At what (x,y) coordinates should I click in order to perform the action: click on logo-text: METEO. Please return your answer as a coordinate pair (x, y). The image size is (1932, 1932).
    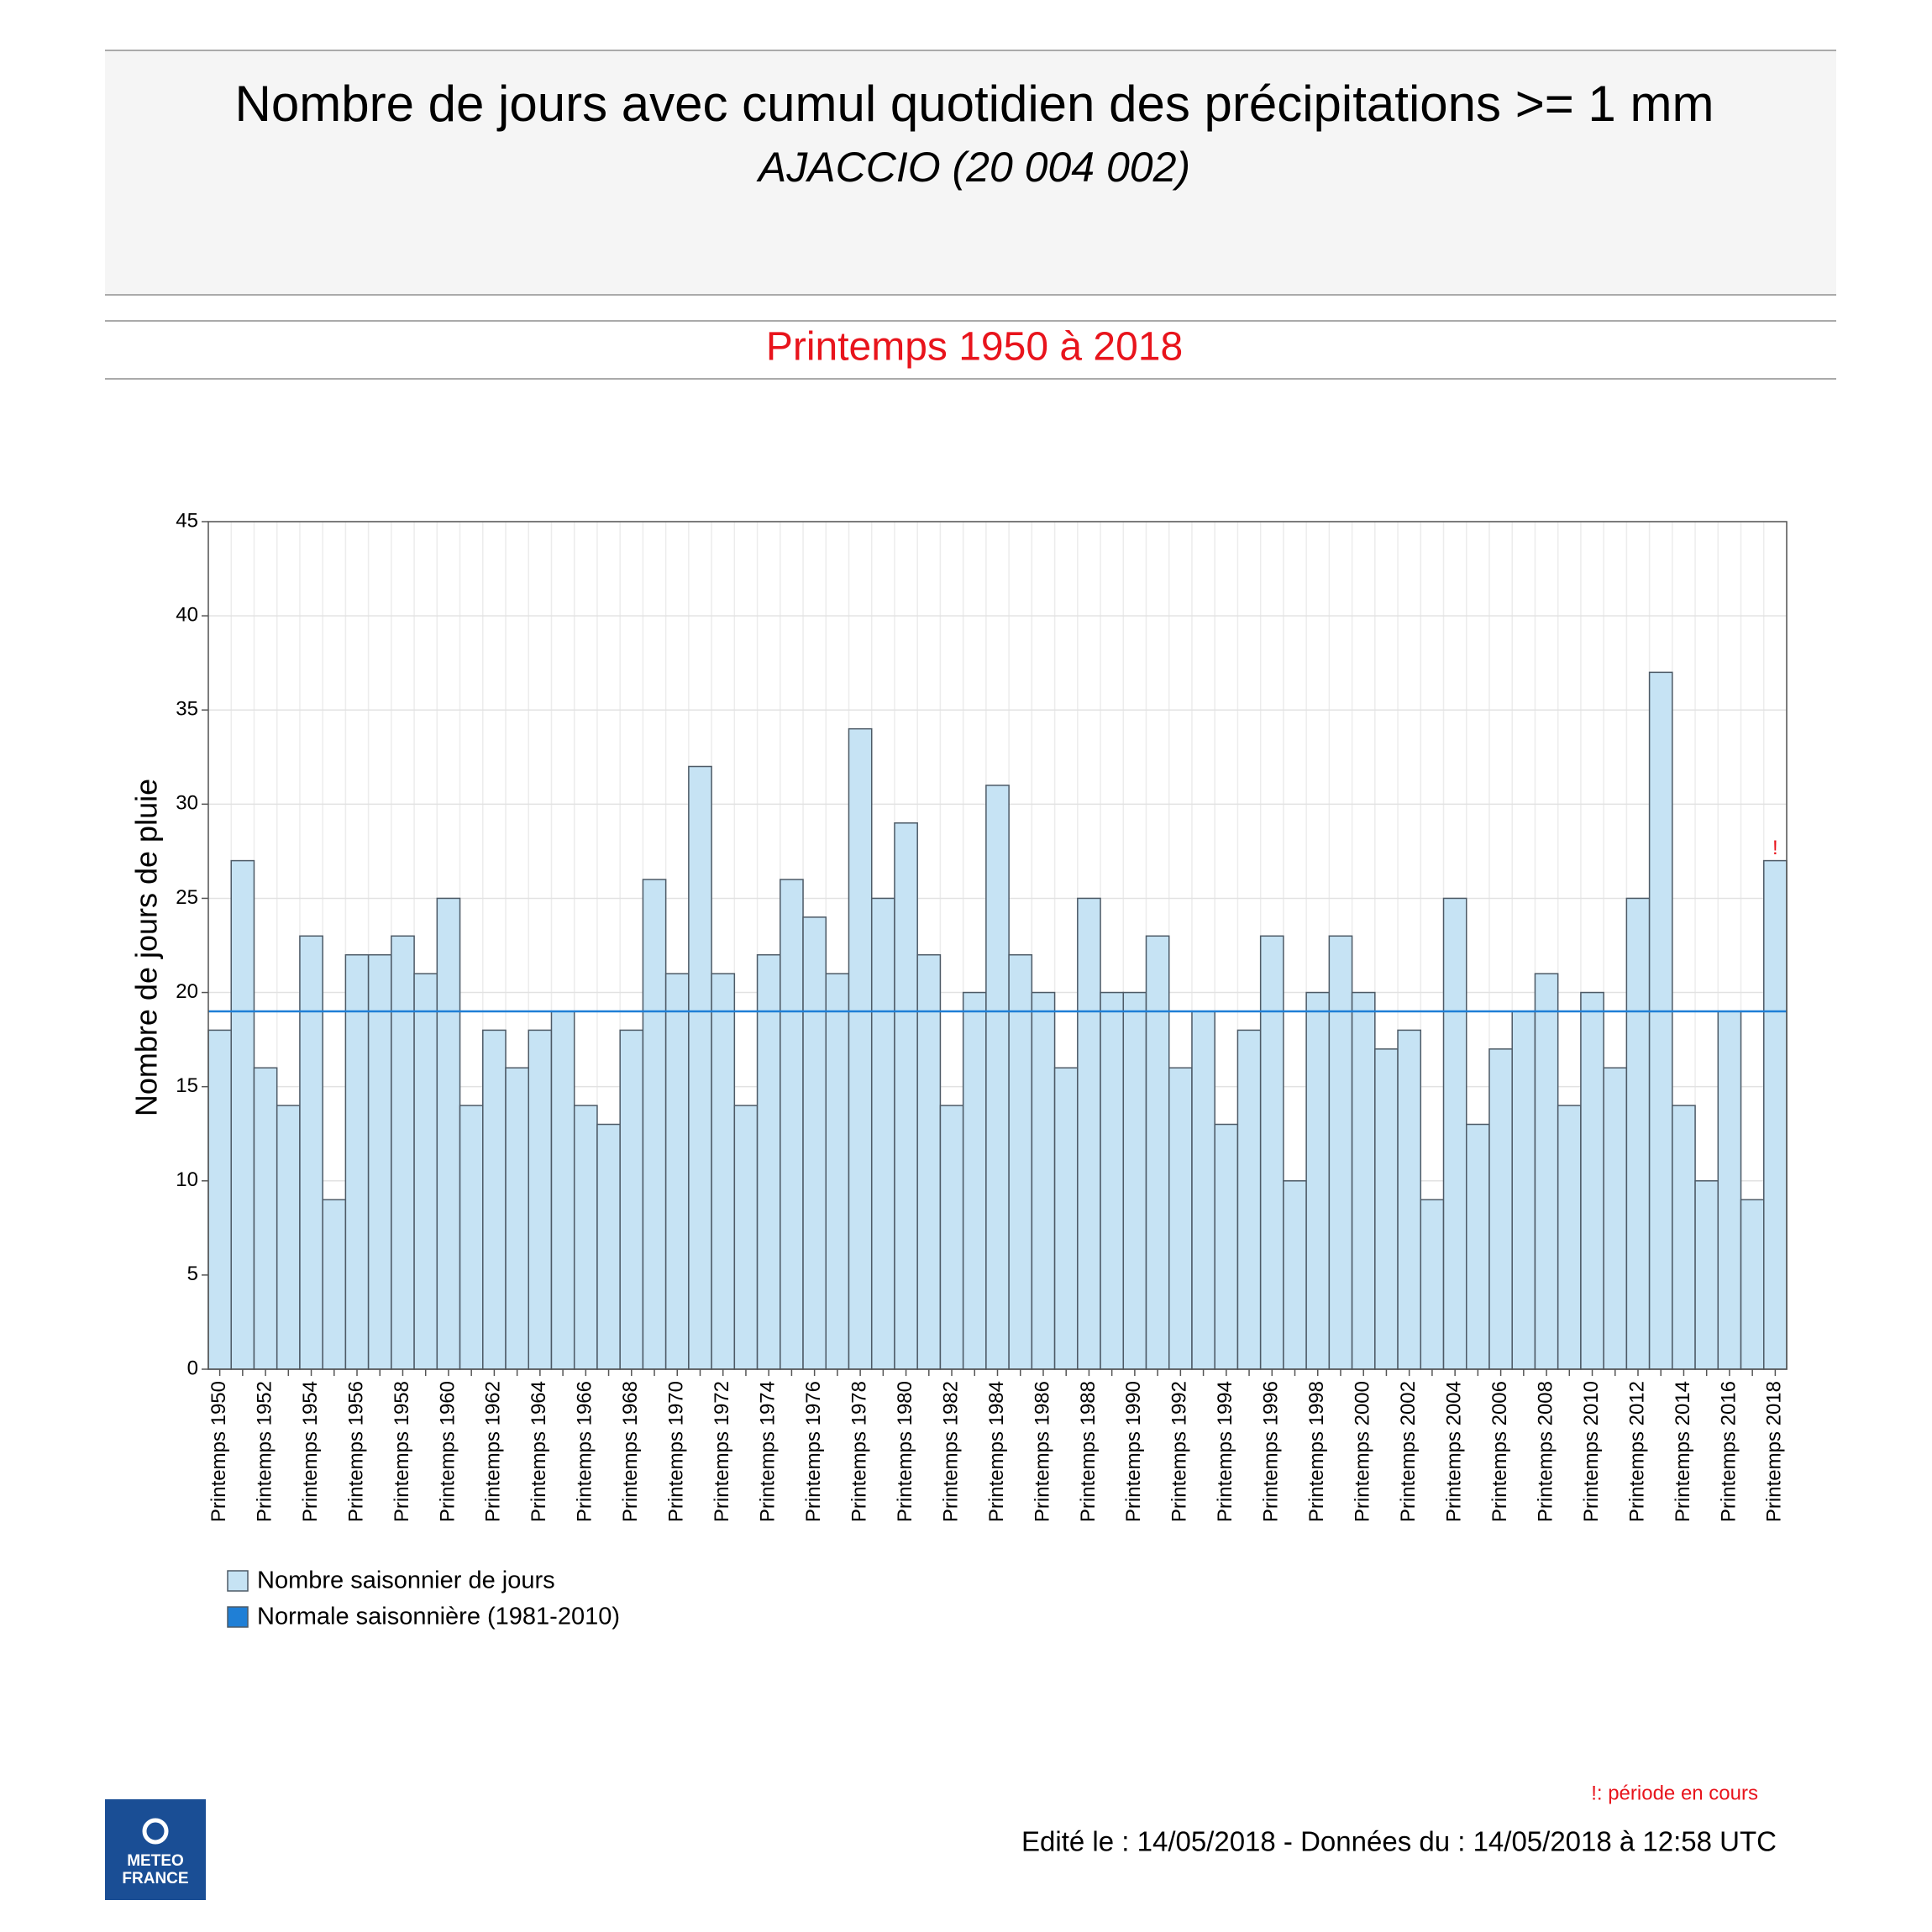
    Looking at the image, I should click on (155, 1861).